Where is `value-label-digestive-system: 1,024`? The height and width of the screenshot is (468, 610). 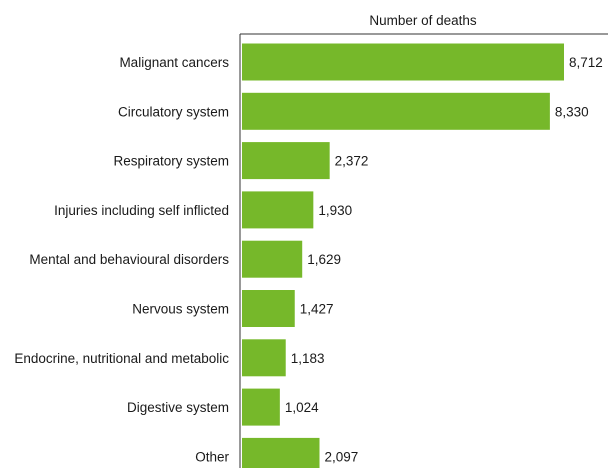 value-label-digestive-system: 1,024 is located at coordinates (302, 407).